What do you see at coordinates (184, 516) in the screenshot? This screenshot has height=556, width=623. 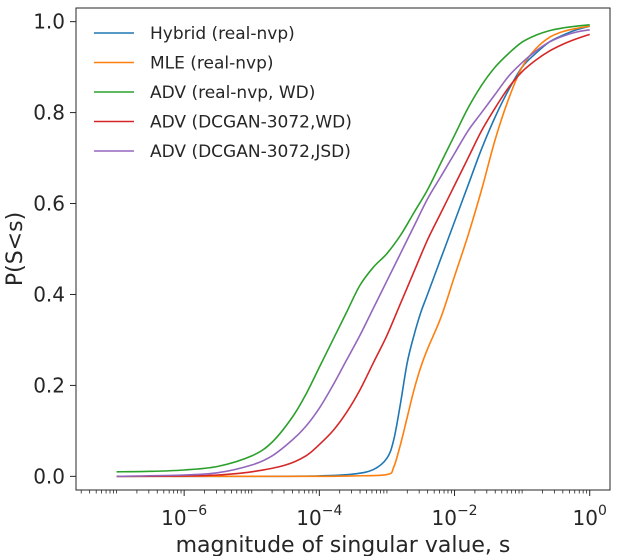 I see `x-tick-label: 10⁻⁶` at bounding box center [184, 516].